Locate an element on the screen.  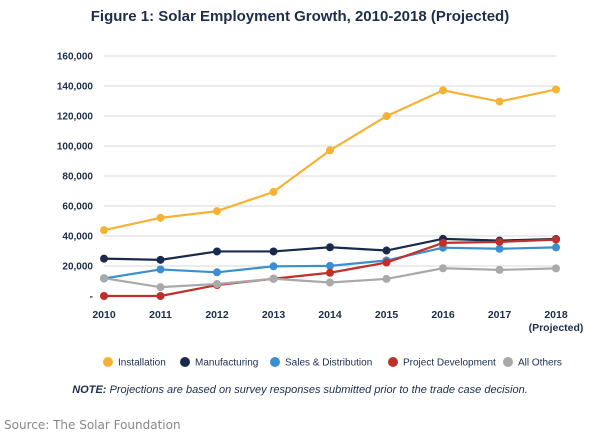
legend-marker-installation is located at coordinates (108, 362).